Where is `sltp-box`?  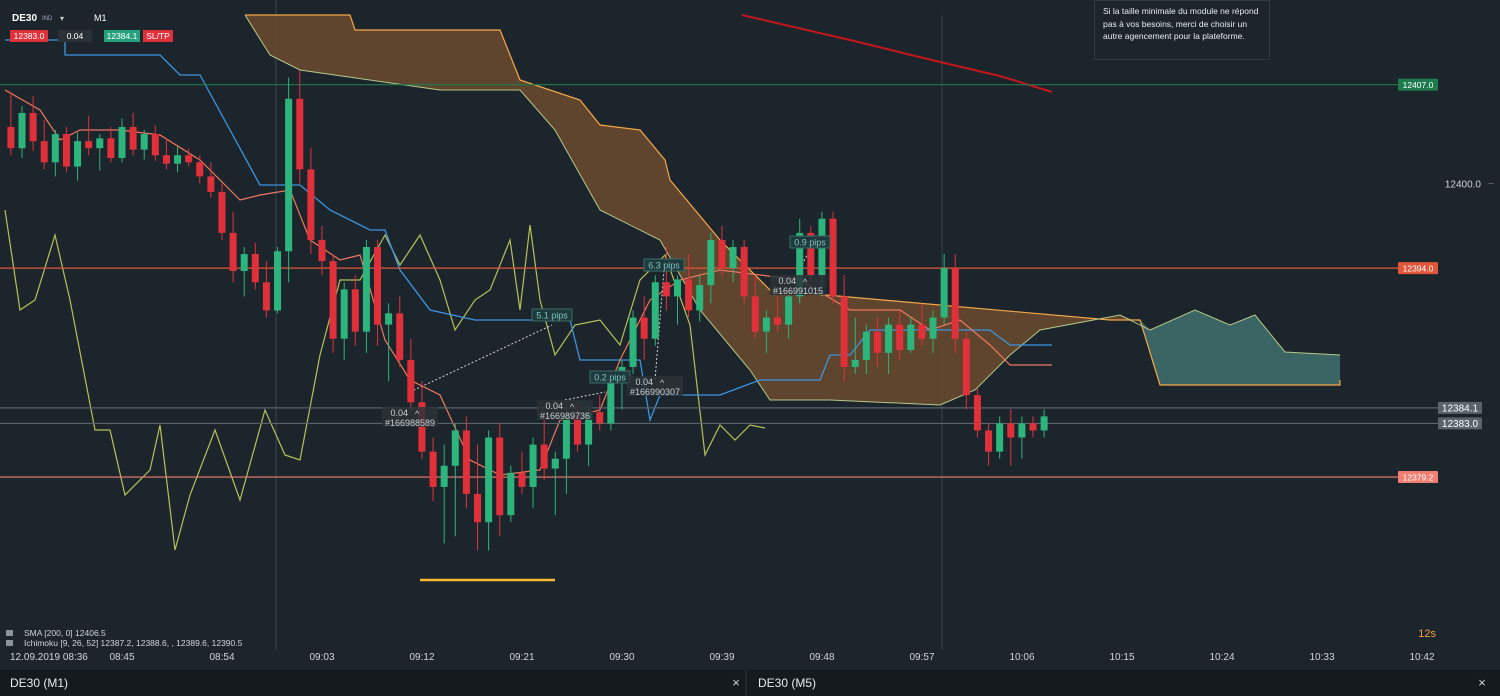
sltp-box is located at coordinates (158, 36).